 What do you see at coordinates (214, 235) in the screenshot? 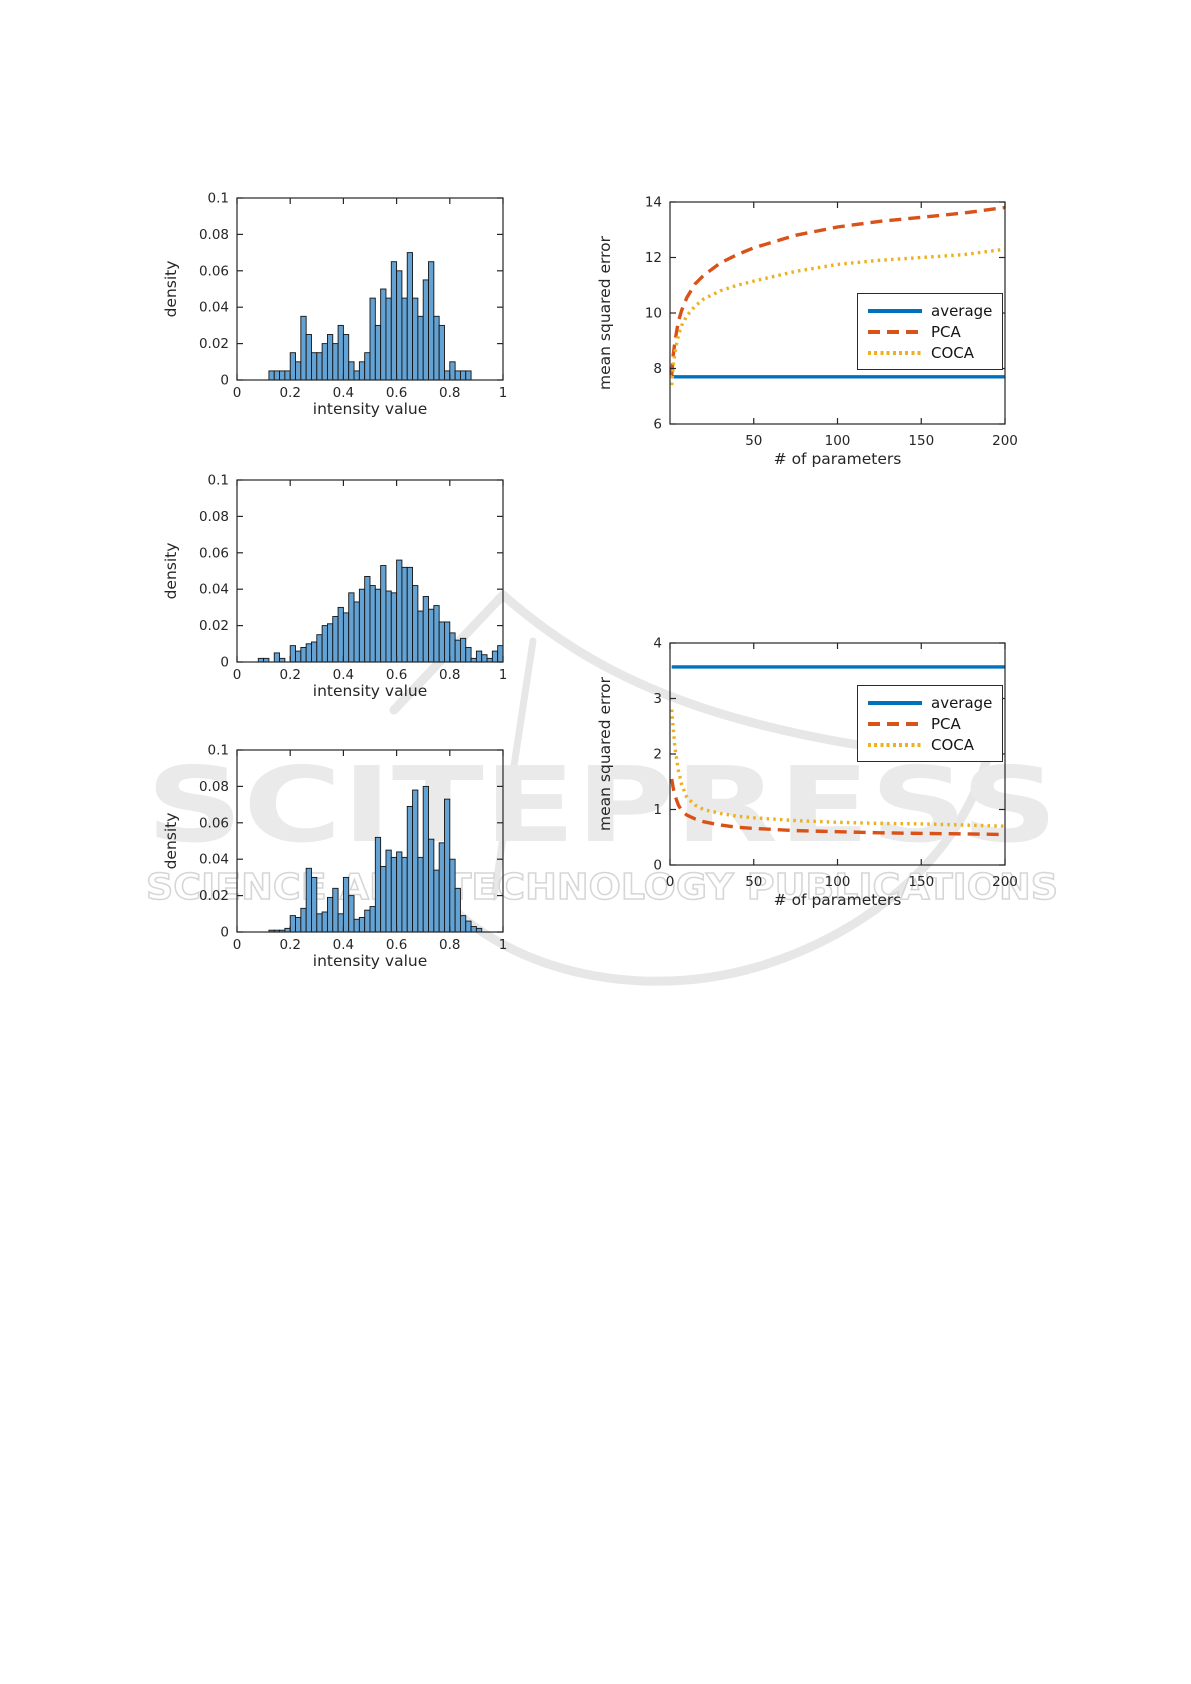
I see `svg-text: 0.08` at bounding box center [214, 235].